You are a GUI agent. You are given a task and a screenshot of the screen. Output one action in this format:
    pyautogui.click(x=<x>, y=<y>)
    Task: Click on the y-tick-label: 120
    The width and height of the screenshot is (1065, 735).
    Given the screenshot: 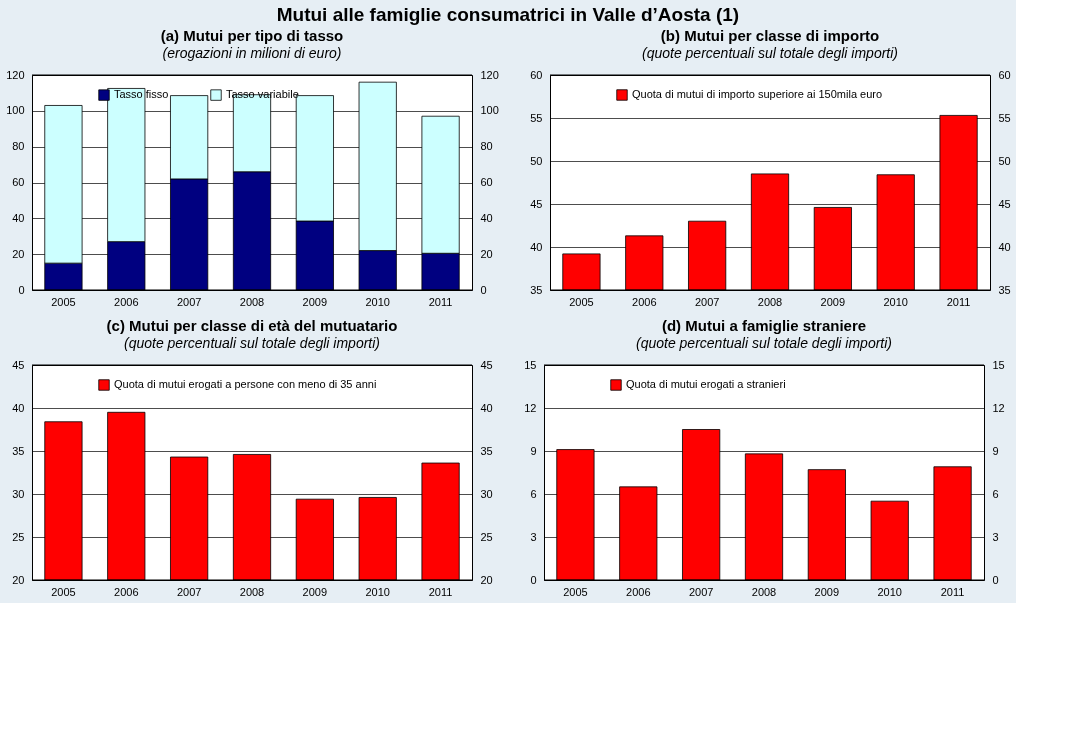 What is the action you would take?
    pyautogui.click(x=15, y=74)
    